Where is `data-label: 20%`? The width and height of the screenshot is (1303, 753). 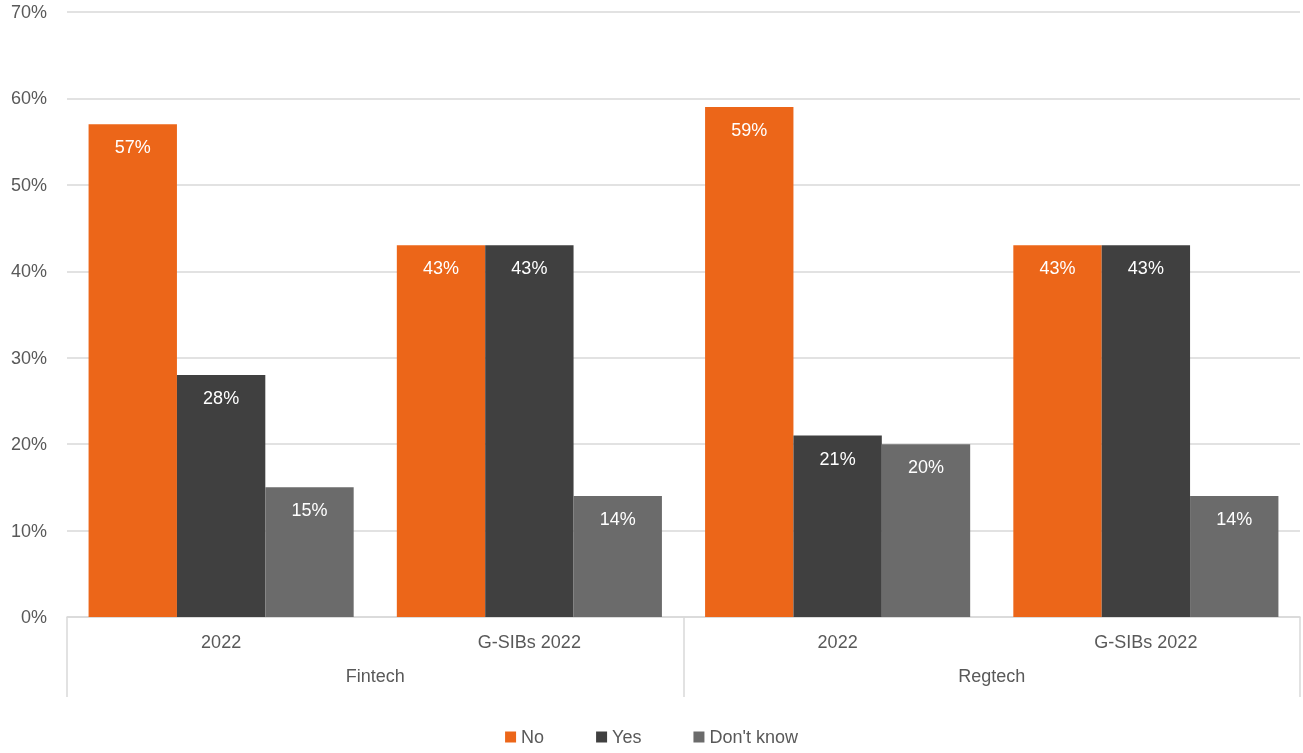
data-label: 20% is located at coordinates (926, 467).